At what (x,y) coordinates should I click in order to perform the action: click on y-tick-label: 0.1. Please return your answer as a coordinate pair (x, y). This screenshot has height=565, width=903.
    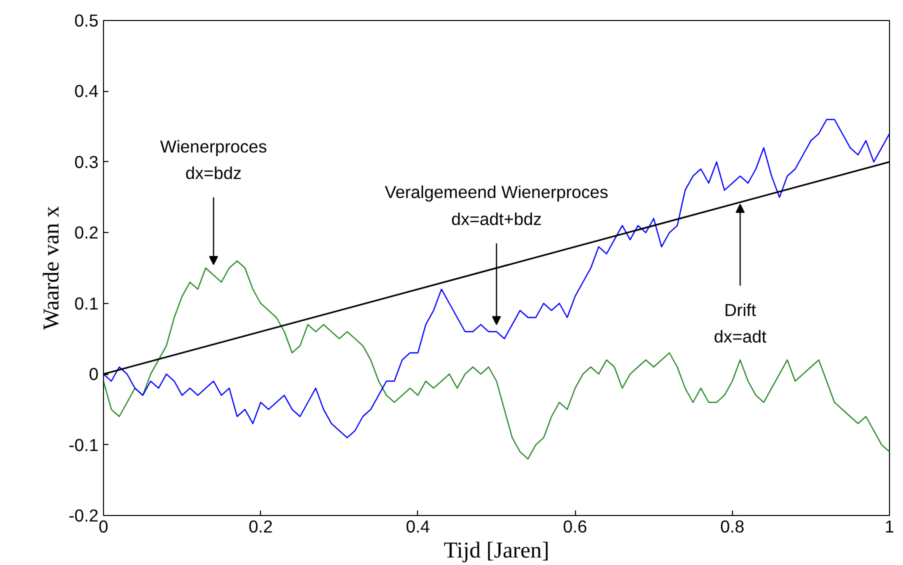
    Looking at the image, I should click on (86, 303).